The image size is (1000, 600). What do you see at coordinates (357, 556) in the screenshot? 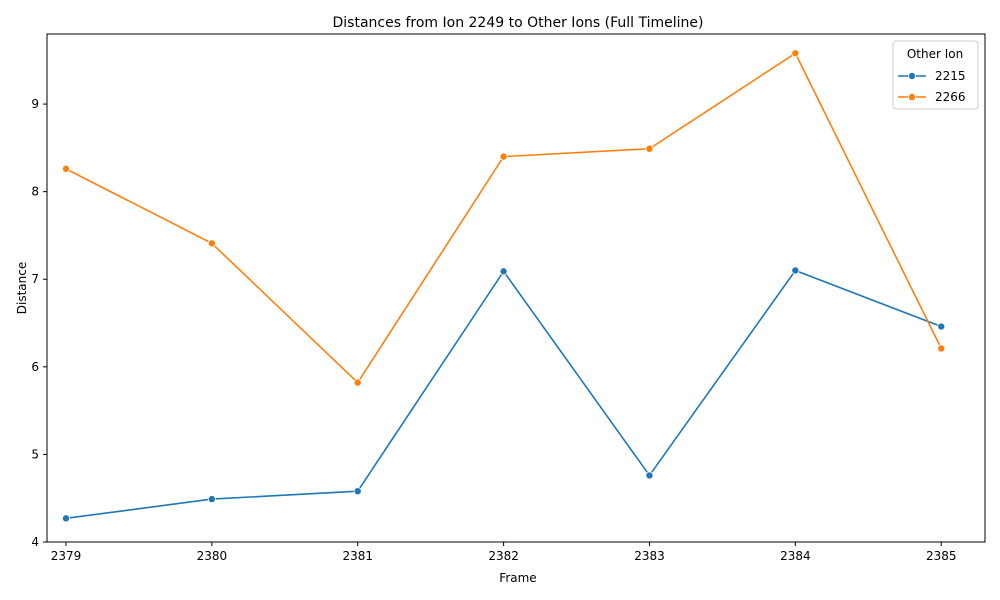
I see `x-tick-label: 2381` at bounding box center [357, 556].